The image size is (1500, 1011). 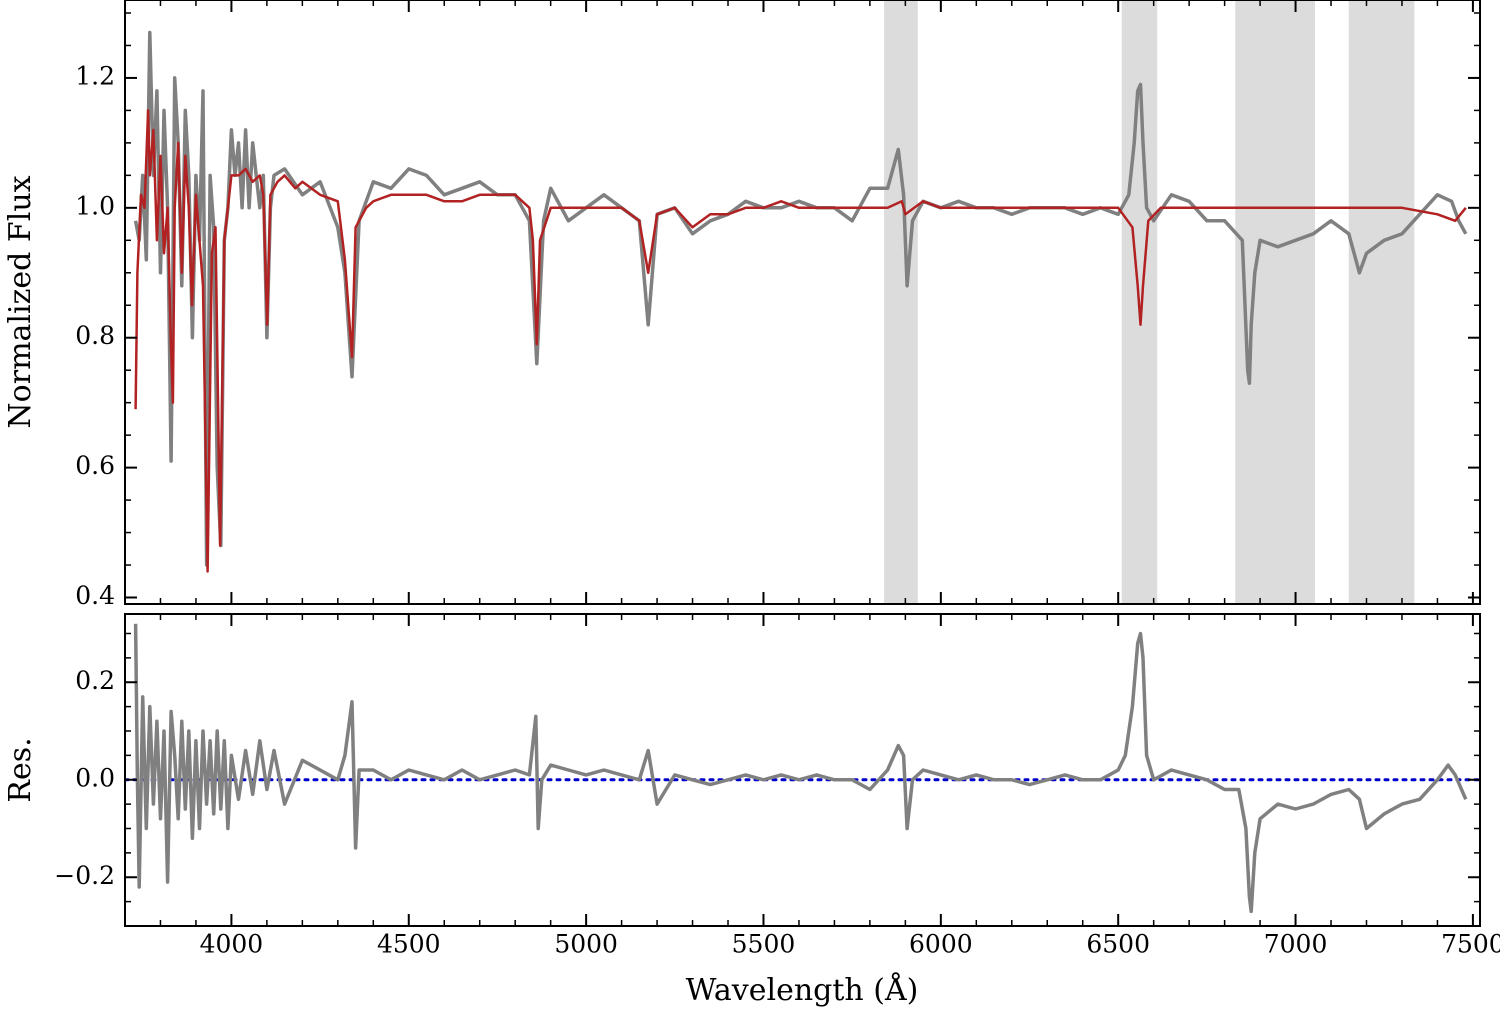 What do you see at coordinates (802, 990) in the screenshot?
I see `x-axis-label: Wavelength (Å)` at bounding box center [802, 990].